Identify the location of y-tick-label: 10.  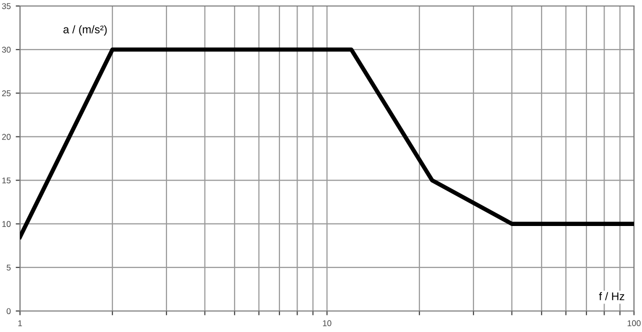
(6, 224).